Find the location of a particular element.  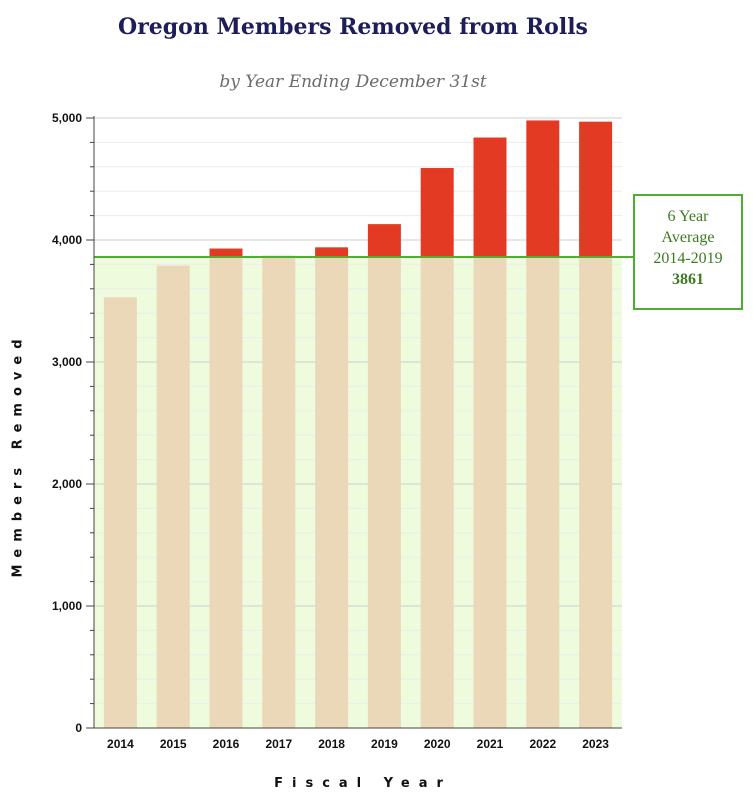

x-tick-label: 2016 is located at coordinates (226, 744).